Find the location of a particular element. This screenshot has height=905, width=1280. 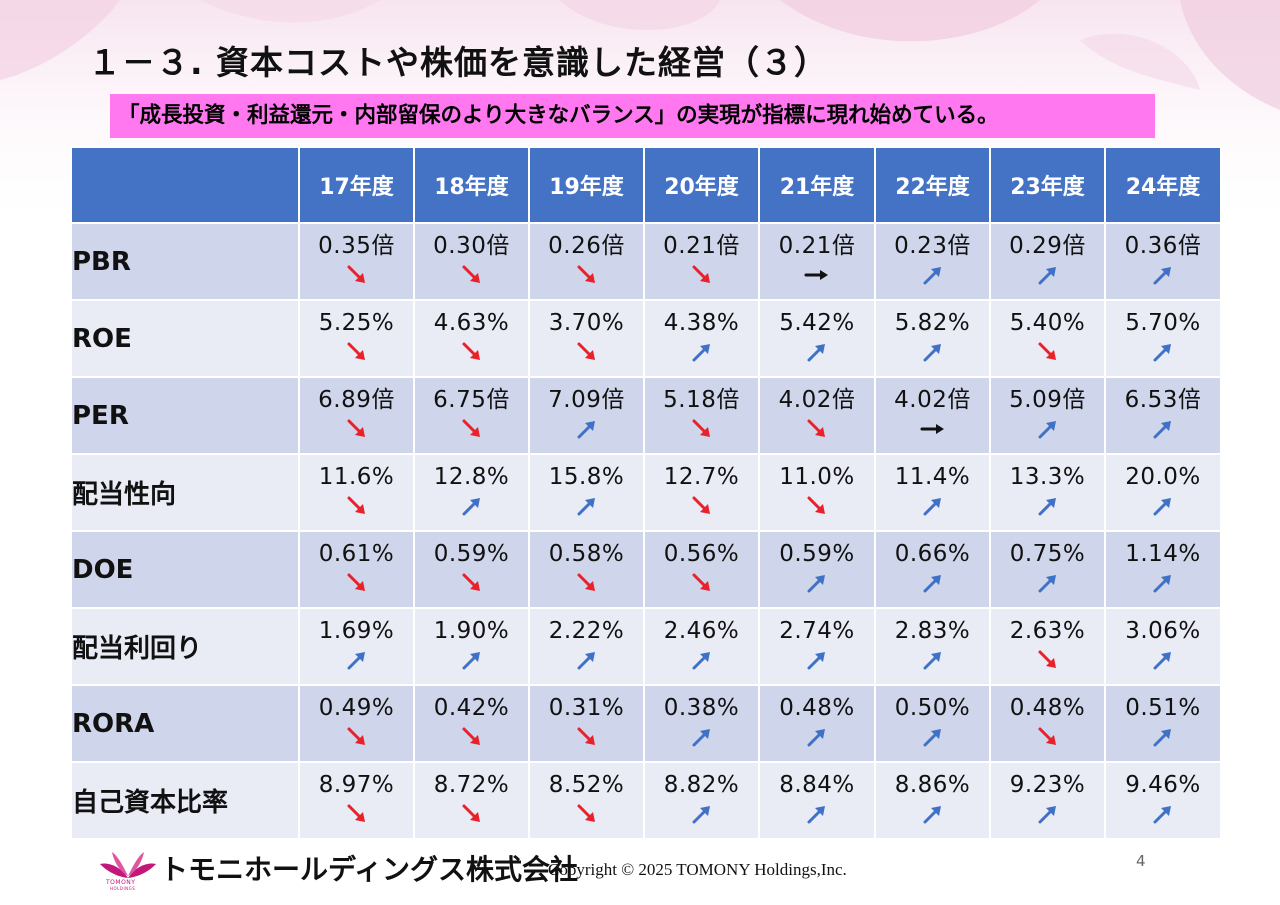

metric-cell: 0.38% is located at coordinates (701, 723).